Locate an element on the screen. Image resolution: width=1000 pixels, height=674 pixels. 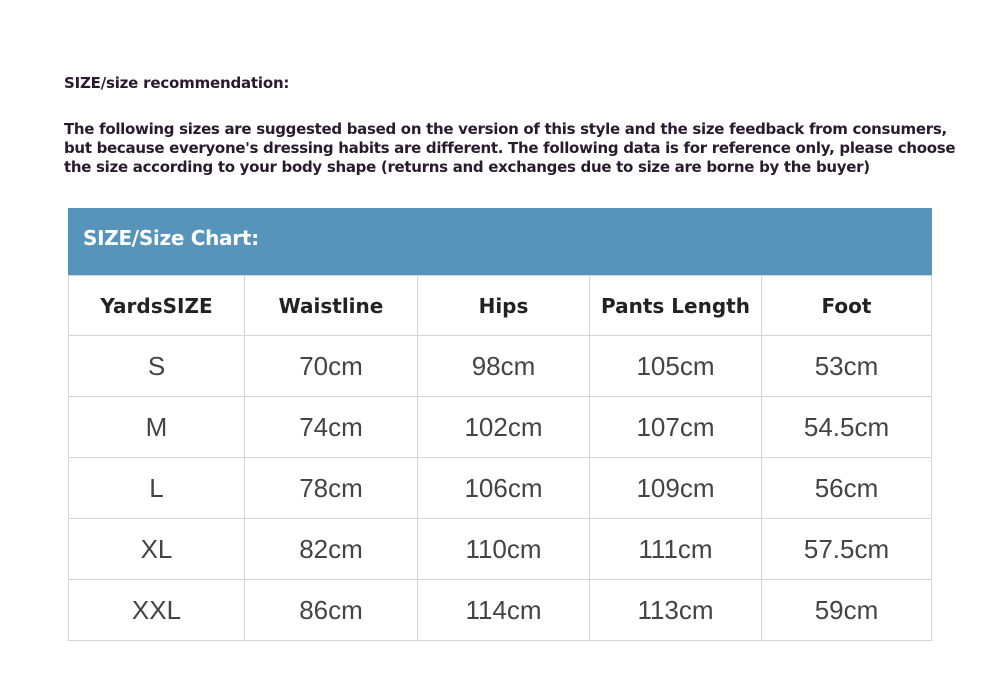
table-row: XL 82cm 110cm 111cm 57.5cm is located at coordinates (500, 549).